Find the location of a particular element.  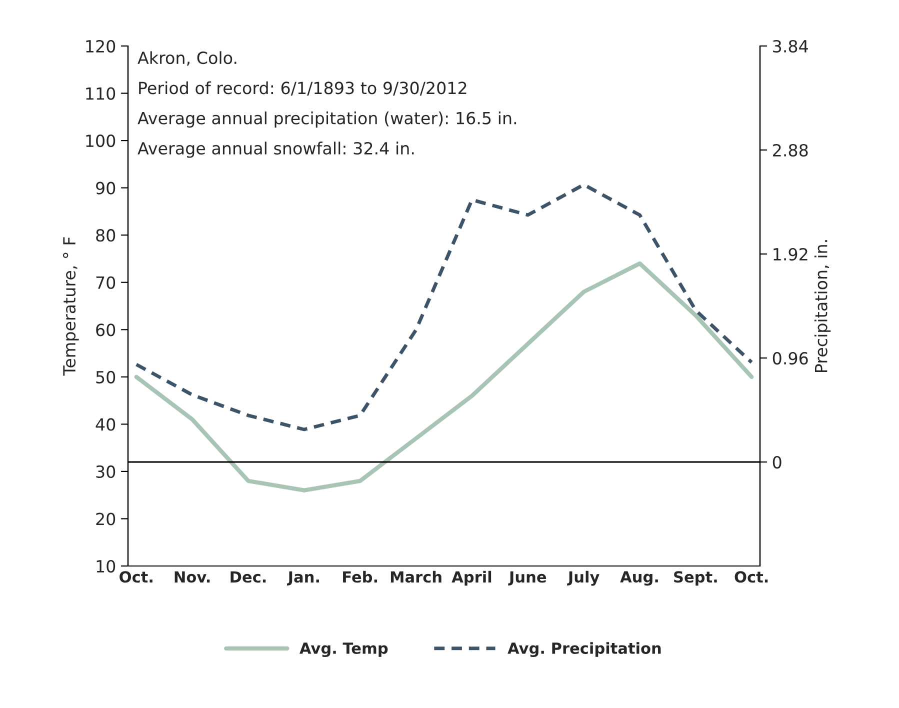

x-tick-label: July is located at coordinates (583, 578).